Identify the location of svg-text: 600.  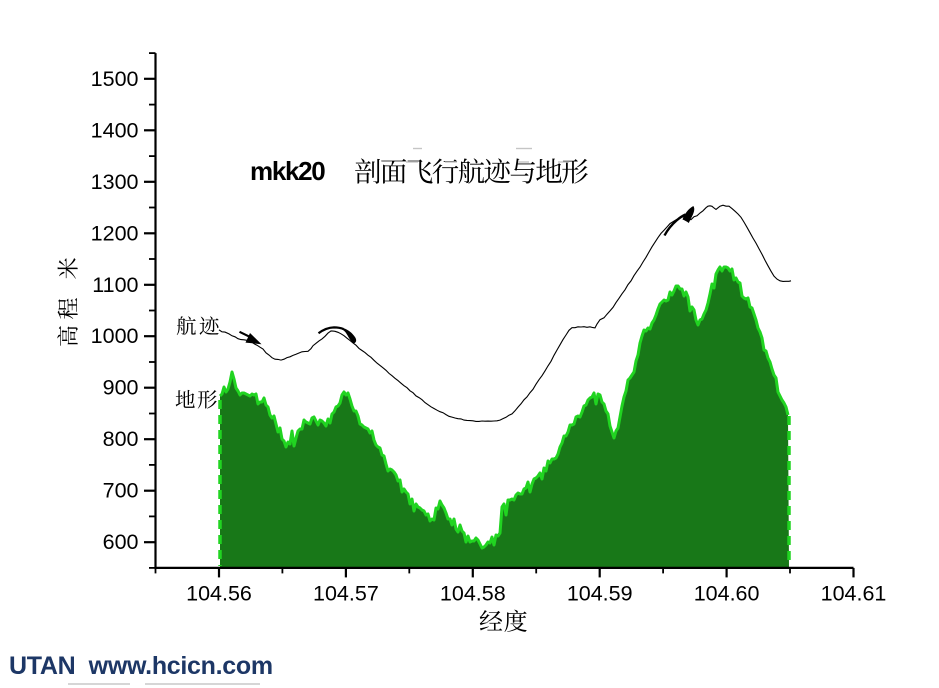
(121, 542).